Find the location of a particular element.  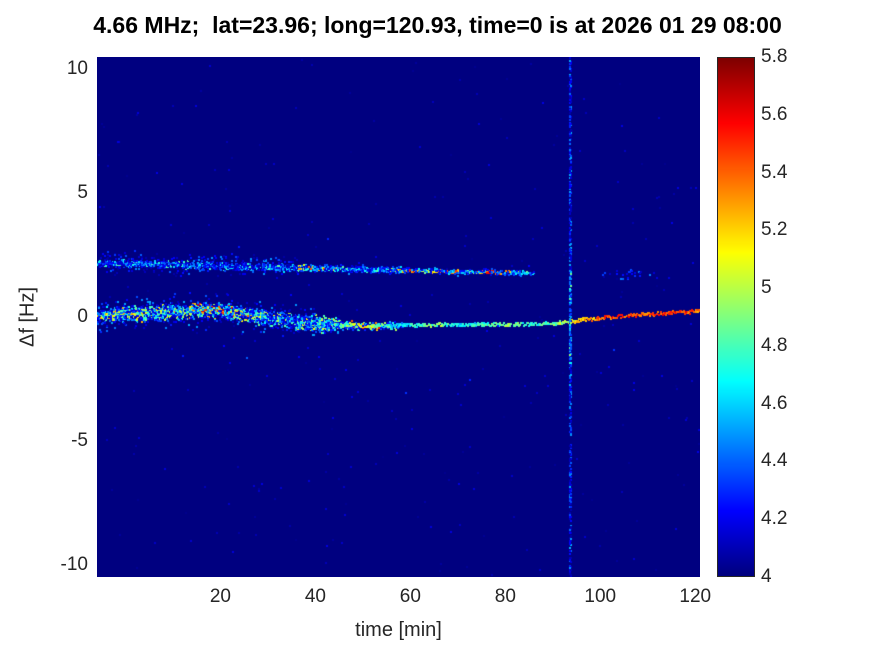

y-axis-ticks: 10 5 0 -5 -10 is located at coordinates (45, 317).